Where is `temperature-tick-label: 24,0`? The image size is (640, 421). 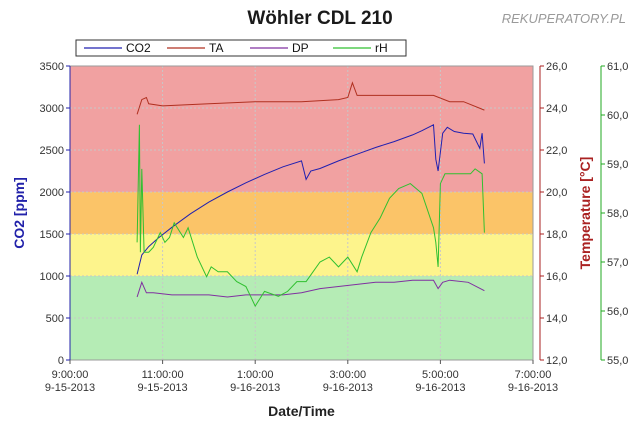 temperature-tick-label: 24,0 is located at coordinates (556, 109).